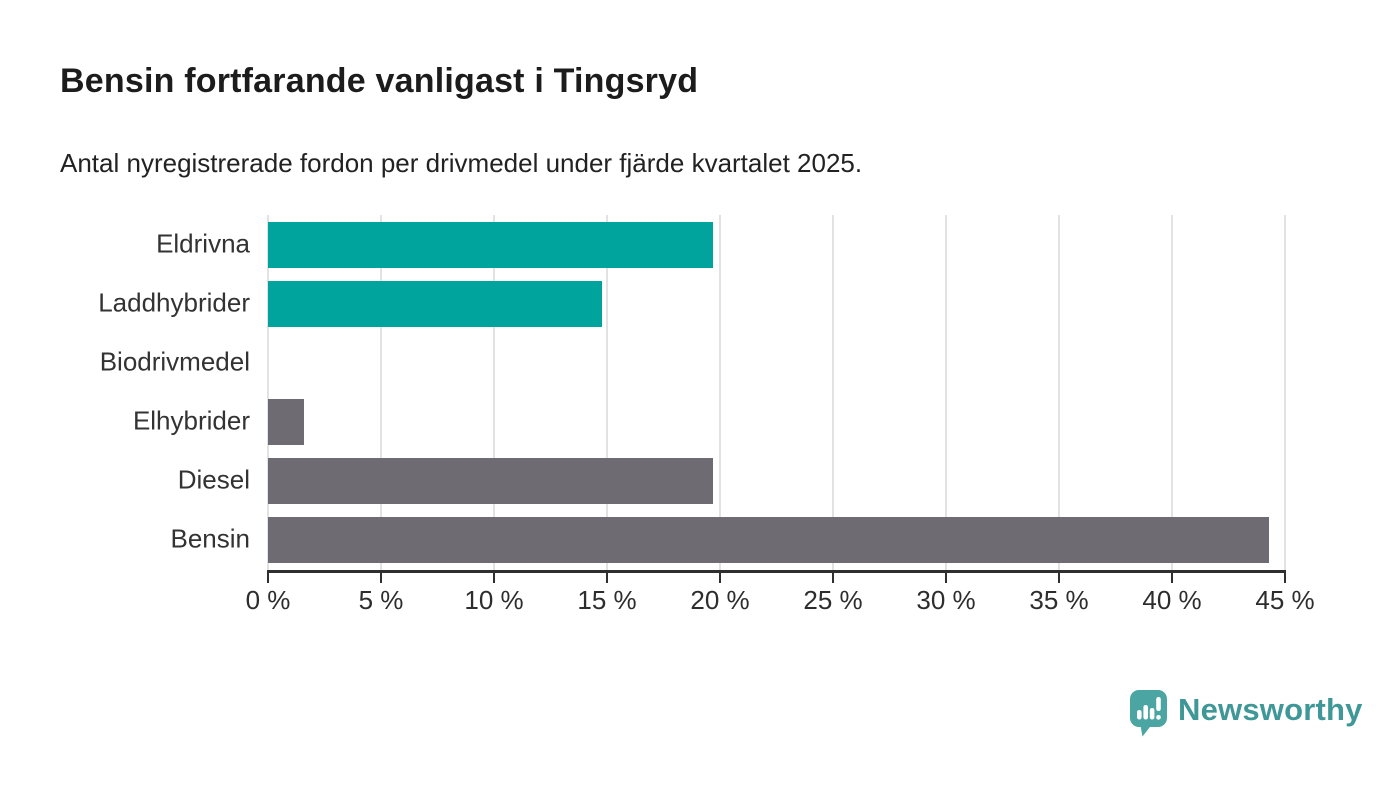 The width and height of the screenshot is (1400, 793). What do you see at coordinates (379, 81) in the screenshot?
I see `chart-title: Bensin fortfarande vanligast i Tingsryd` at bounding box center [379, 81].